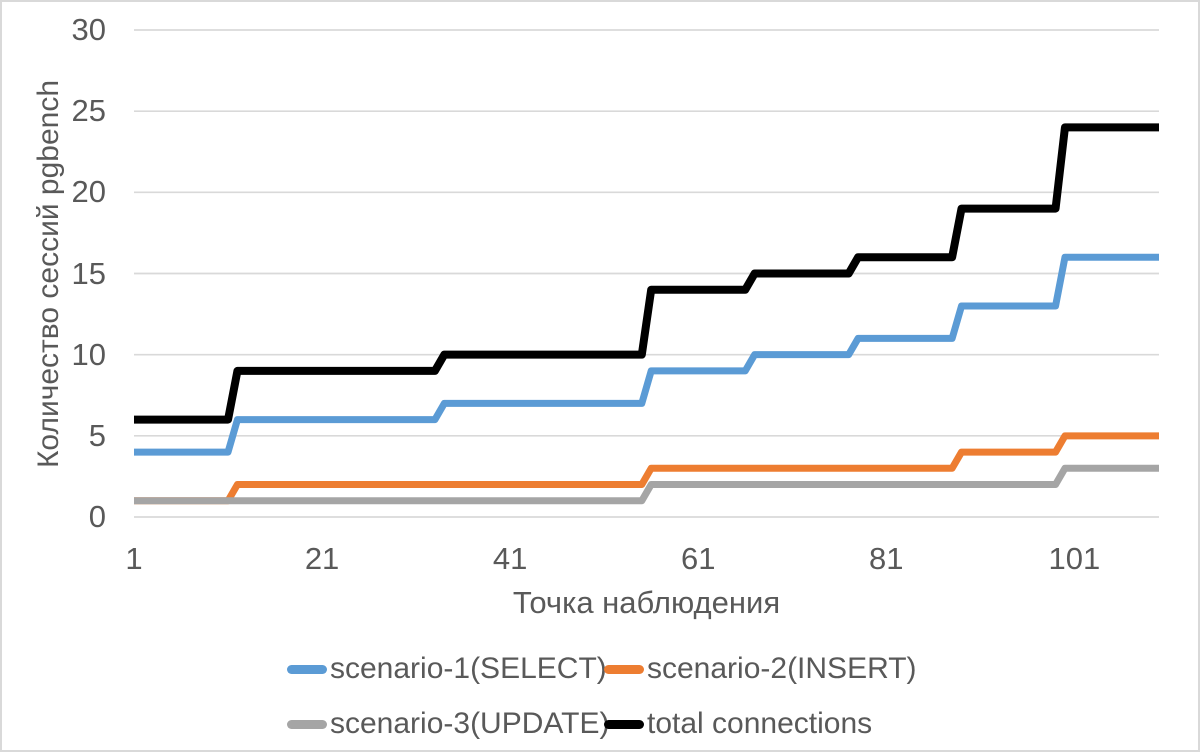 The width and height of the screenshot is (1200, 752). Describe the element at coordinates (48, 274) in the screenshot. I see `y-axis-title: Количество сессий pgbench` at that location.